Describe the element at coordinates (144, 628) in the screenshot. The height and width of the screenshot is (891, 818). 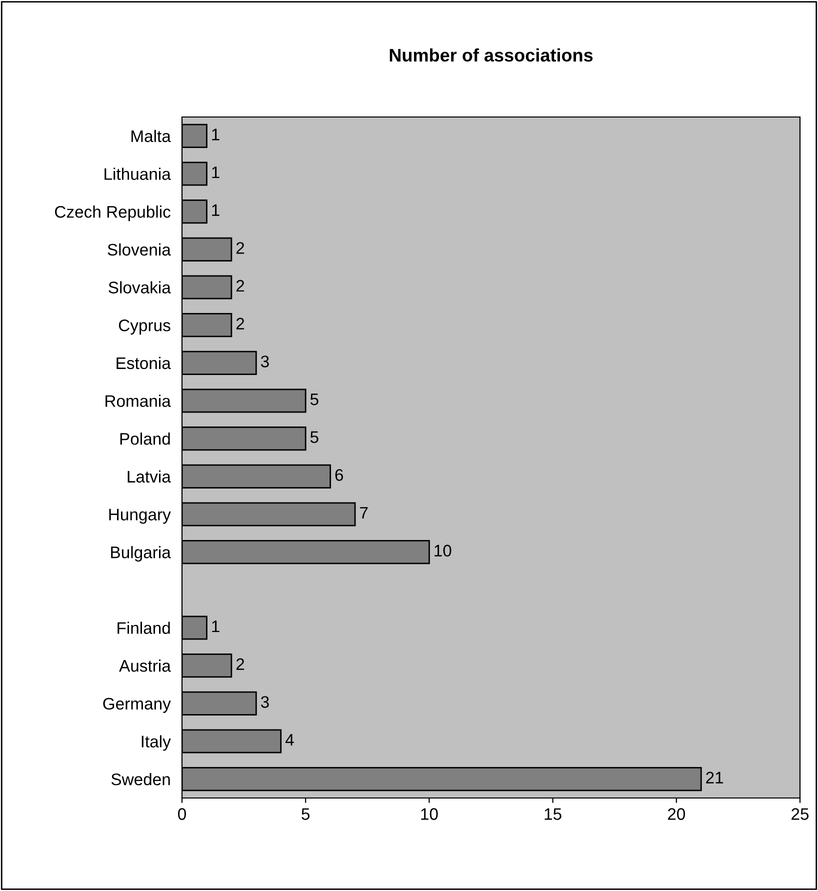
I see `y-tick-label: Finland` at that location.